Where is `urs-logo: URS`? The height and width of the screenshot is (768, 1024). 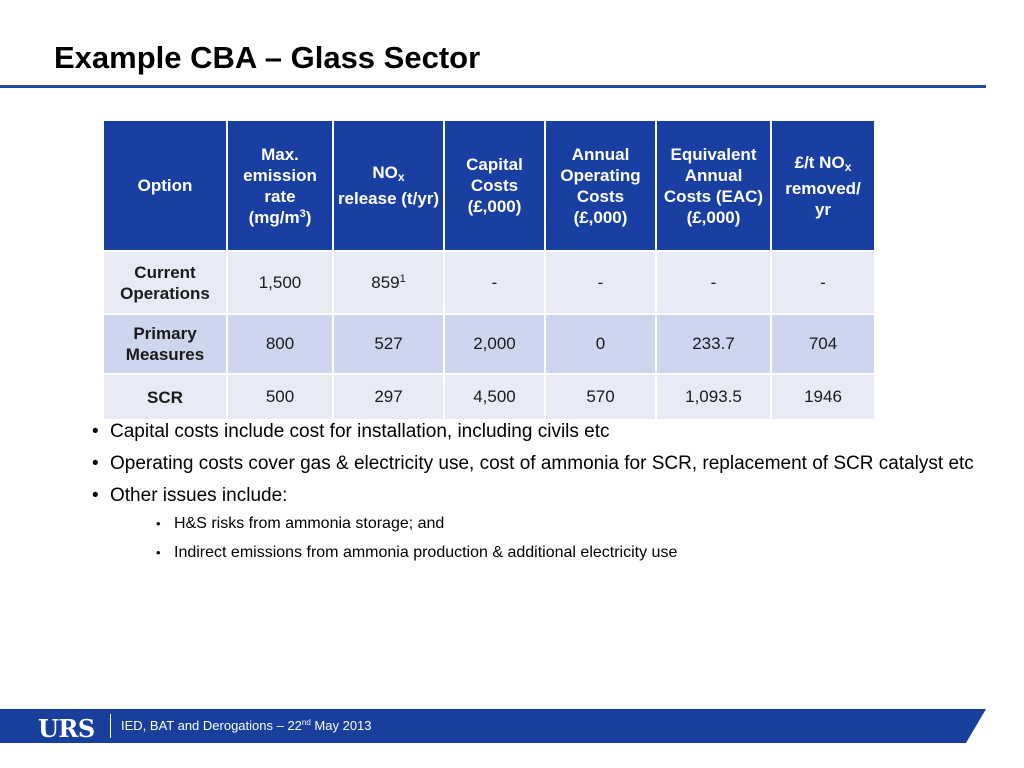
urs-logo: URS is located at coordinates (66, 728).